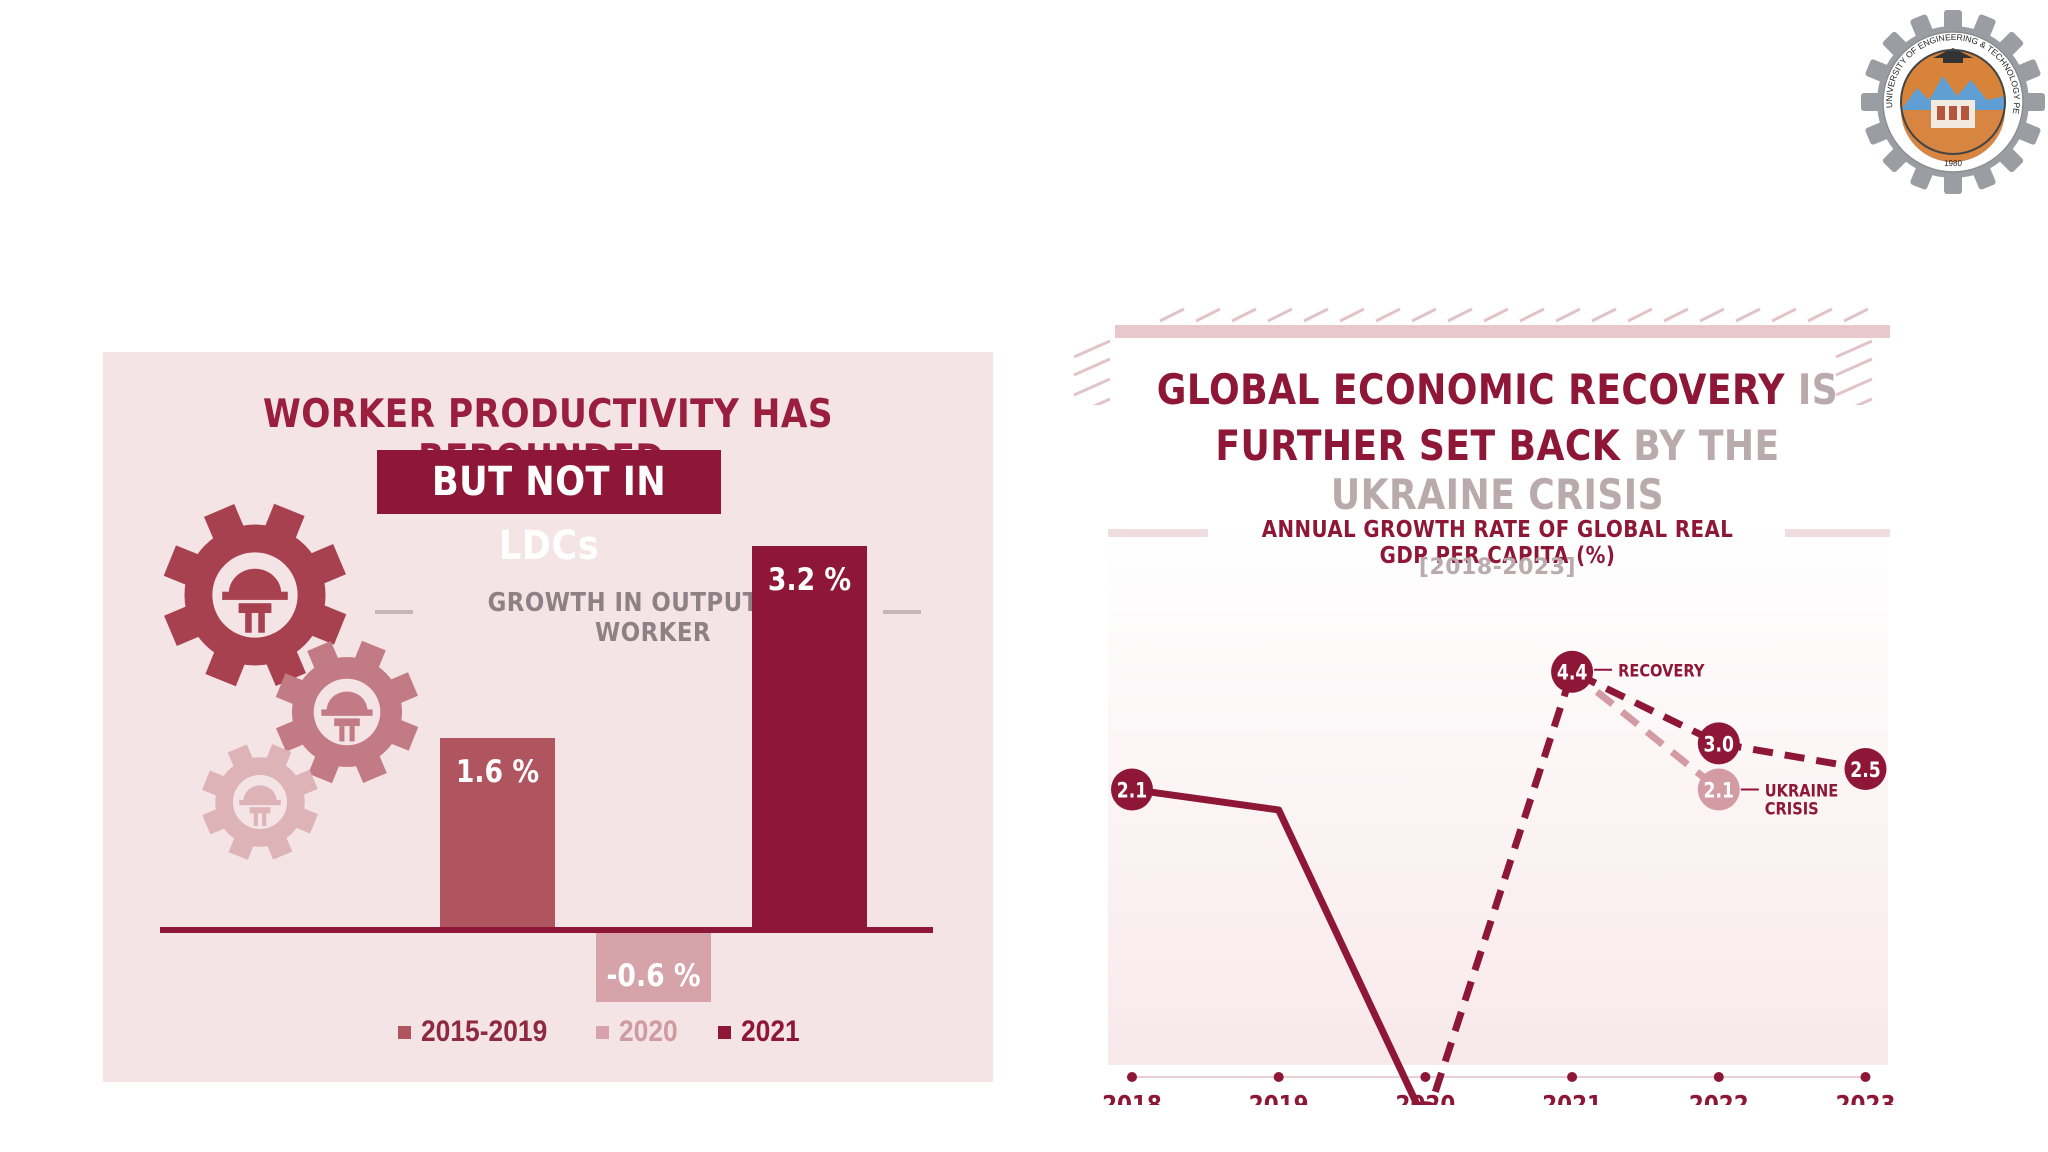  I want to click on bar-value-label: -0.6 %, so click(653, 975).